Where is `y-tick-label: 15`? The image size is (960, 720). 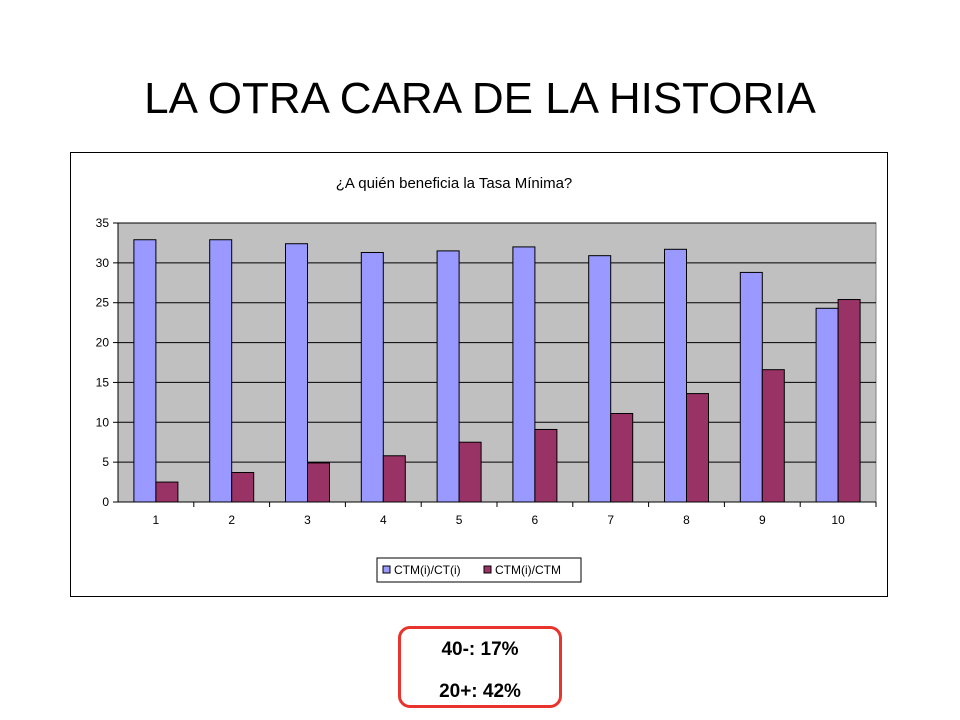 y-tick-label: 15 is located at coordinates (103, 382).